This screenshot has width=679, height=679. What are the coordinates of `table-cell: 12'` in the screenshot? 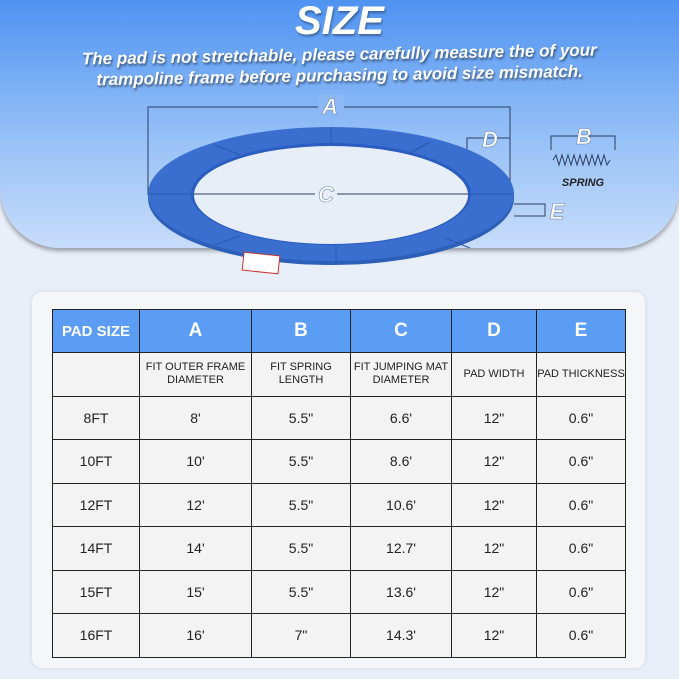 It's located at (195, 504).